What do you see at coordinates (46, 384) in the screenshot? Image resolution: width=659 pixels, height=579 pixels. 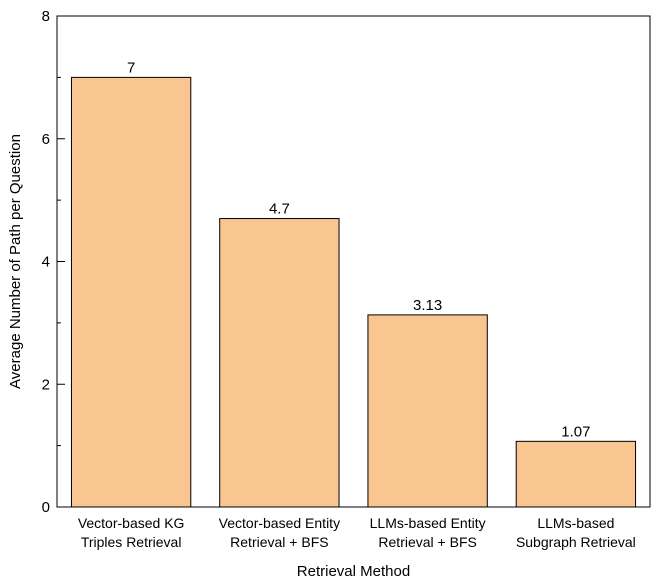 I see `y-tick-label: 2` at bounding box center [46, 384].